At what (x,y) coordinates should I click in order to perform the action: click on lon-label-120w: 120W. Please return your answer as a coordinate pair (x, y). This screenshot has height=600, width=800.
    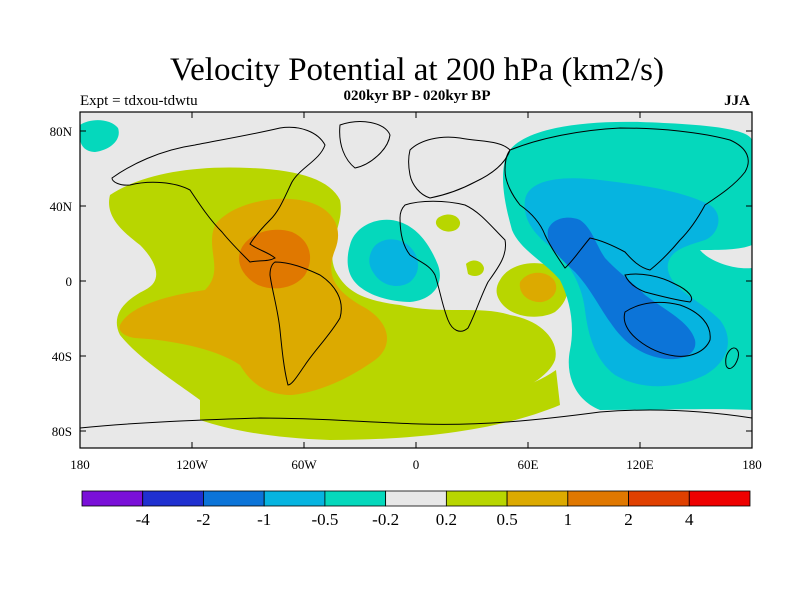
    Looking at the image, I should click on (192, 464).